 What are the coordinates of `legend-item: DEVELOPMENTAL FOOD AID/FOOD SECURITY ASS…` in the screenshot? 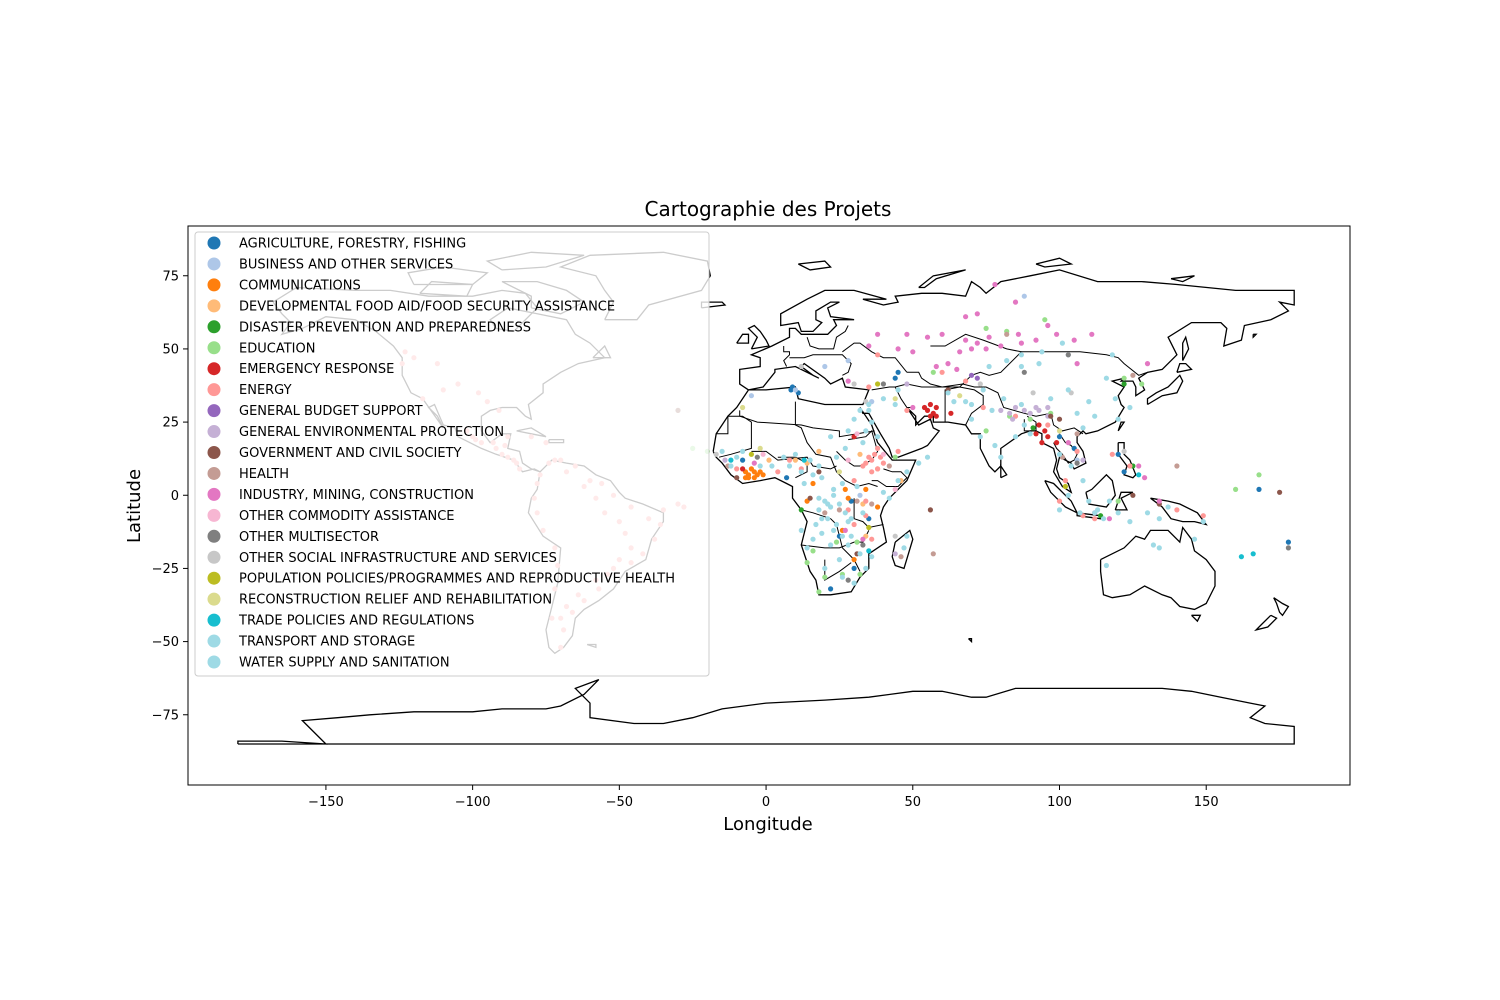 It's located at (411, 306).